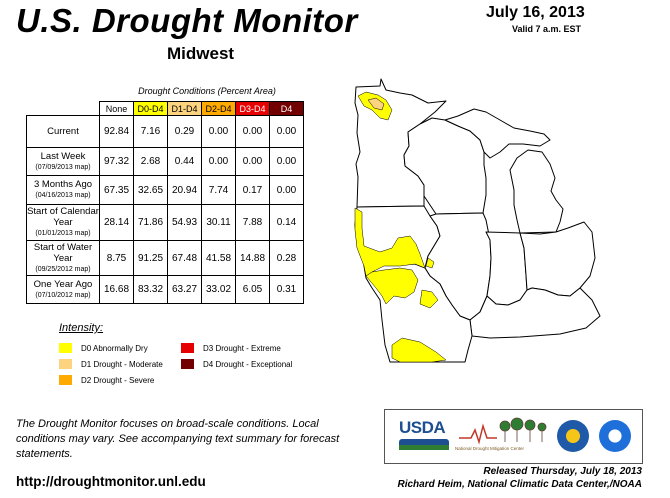 The height and width of the screenshot is (498, 670). I want to click on d0-area-iowa, so click(390, 242).